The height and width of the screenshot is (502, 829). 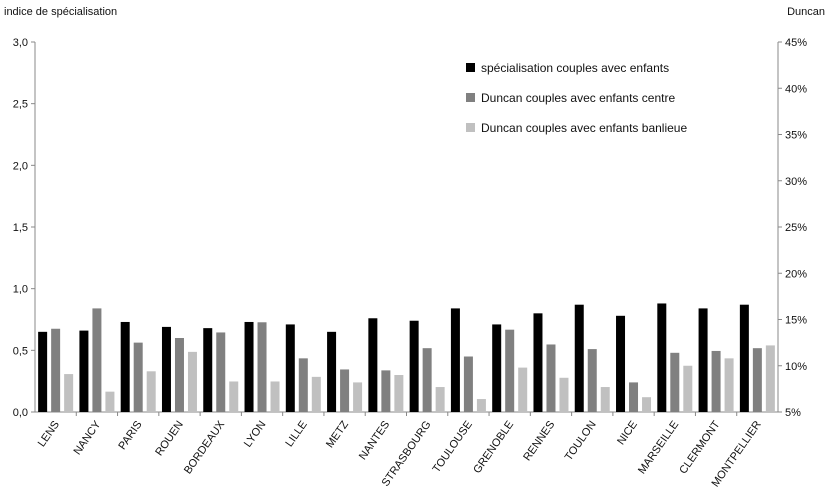 I want to click on x-tick-label: LENS, so click(x=49, y=434).